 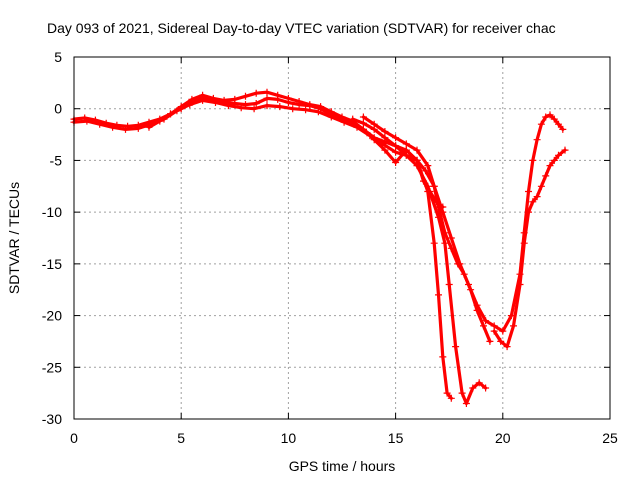 What do you see at coordinates (289, 438) in the screenshot?
I see `x-tick-label: 10` at bounding box center [289, 438].